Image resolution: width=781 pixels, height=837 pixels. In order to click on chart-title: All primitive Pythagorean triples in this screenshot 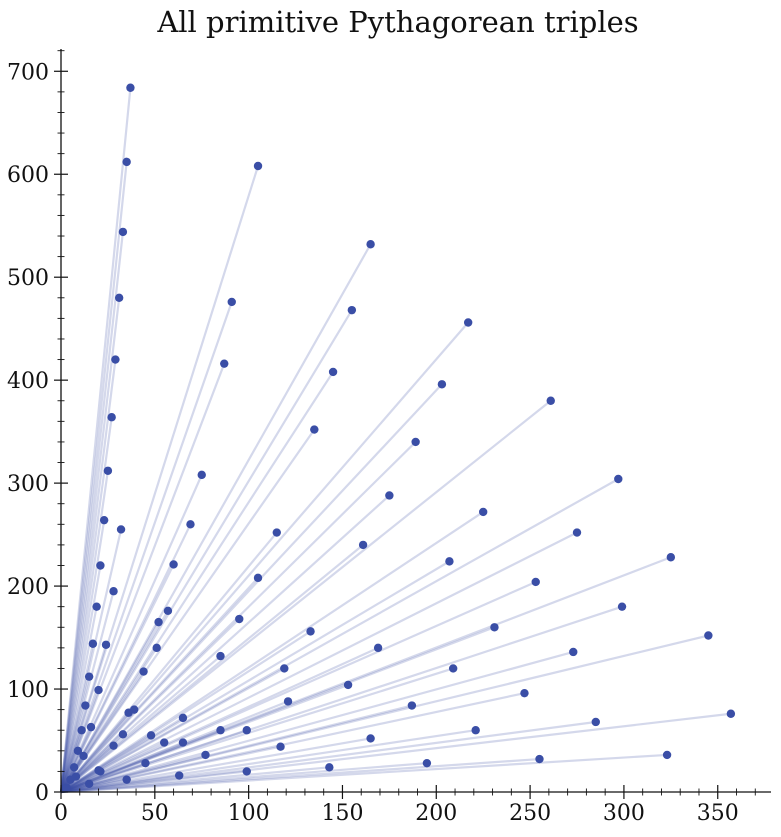, I will do `click(397, 22)`.